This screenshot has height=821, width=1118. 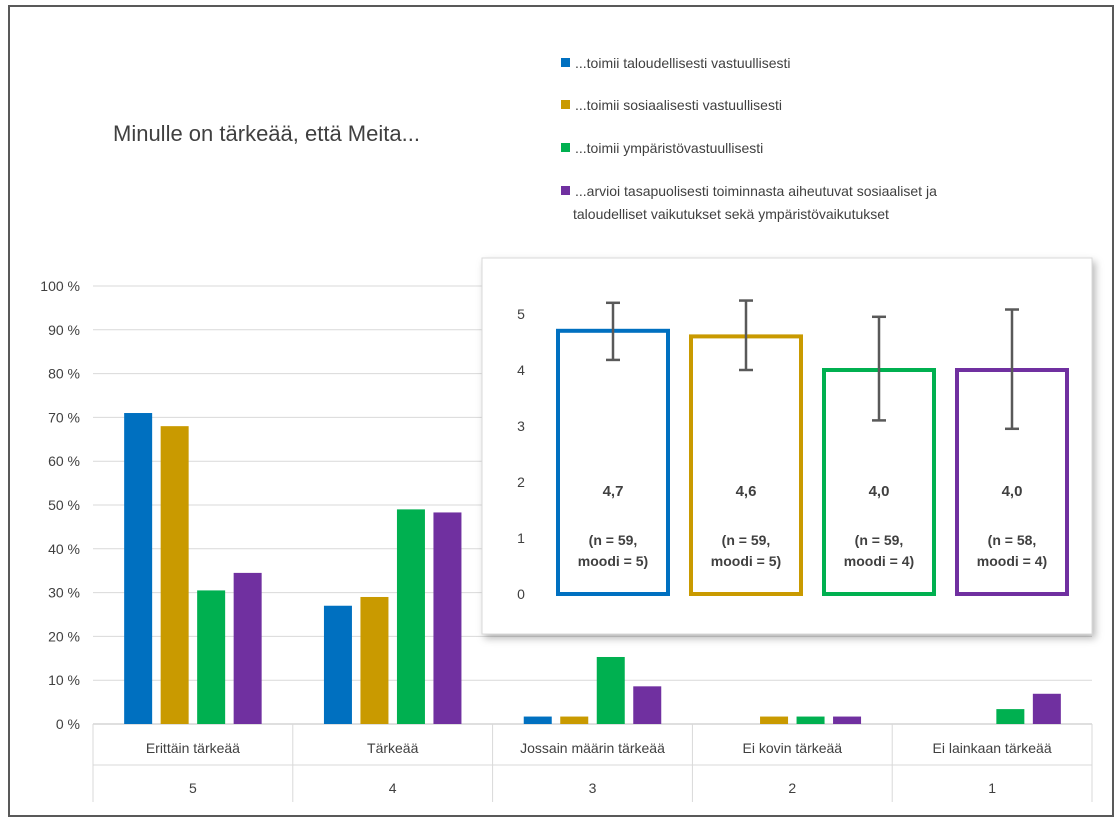 What do you see at coordinates (592, 748) in the screenshot?
I see `category-label: Jossain määrin tärkeää` at bounding box center [592, 748].